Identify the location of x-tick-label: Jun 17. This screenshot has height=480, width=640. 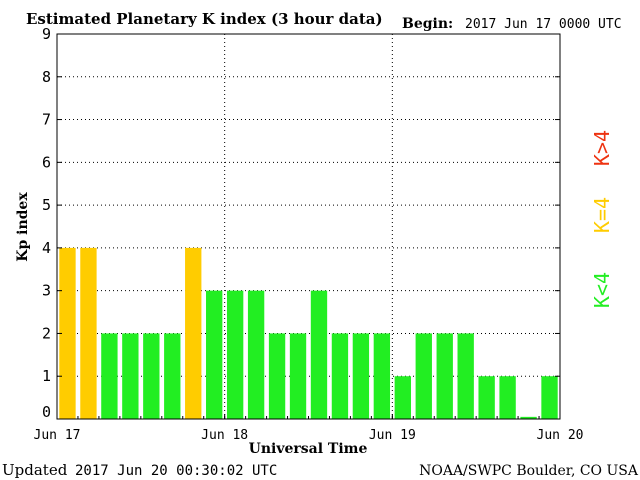
(57, 435).